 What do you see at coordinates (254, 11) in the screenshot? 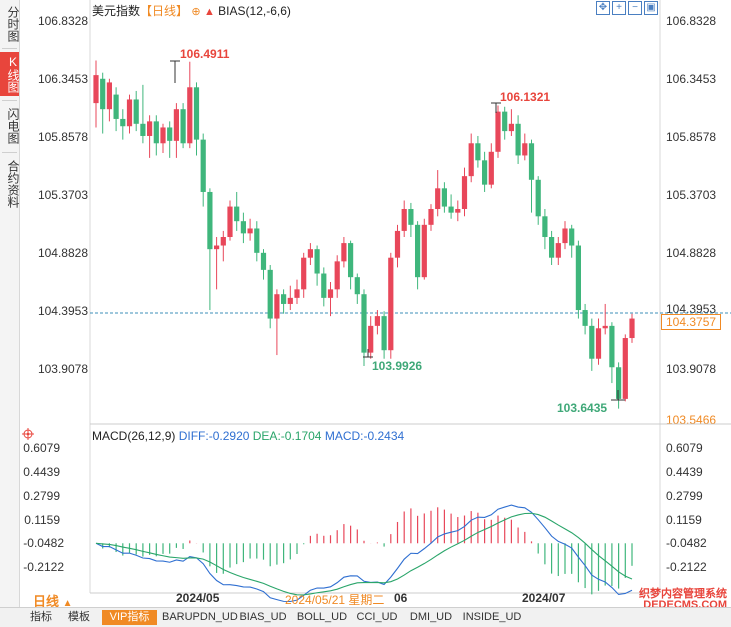
I see `indicator-label: BIAS(12,-6,6)` at bounding box center [254, 11].